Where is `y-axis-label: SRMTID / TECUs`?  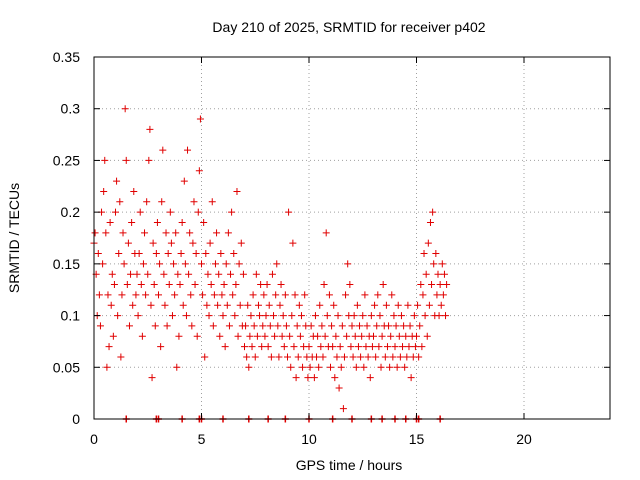 y-axis-label: SRMTID / TECUs is located at coordinates (14, 238).